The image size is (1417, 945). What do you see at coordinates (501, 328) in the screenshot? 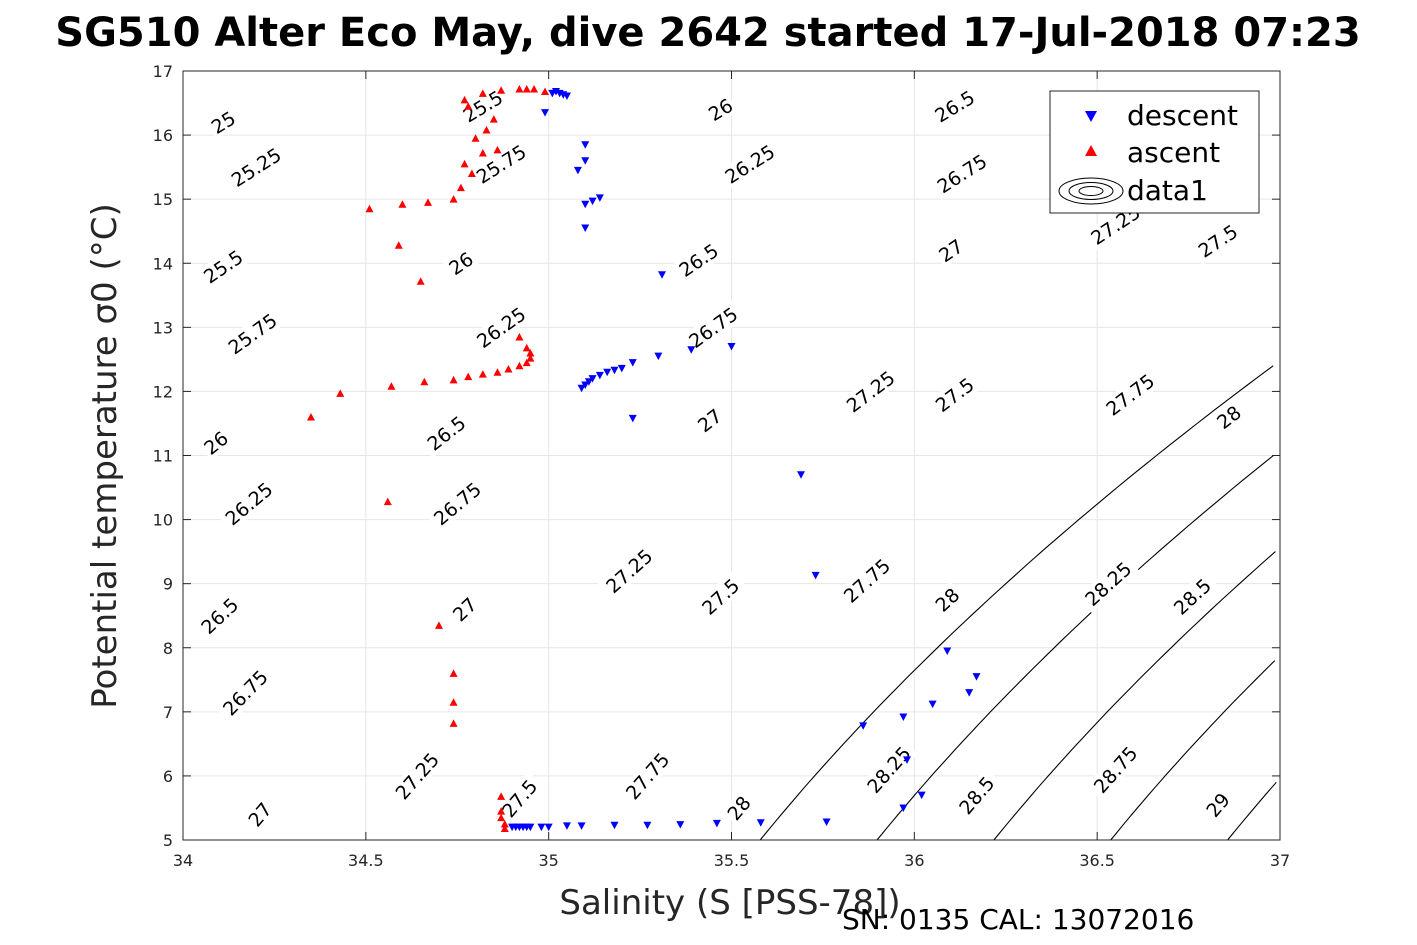
I see `contour-label-text: 26.25` at bounding box center [501, 328].